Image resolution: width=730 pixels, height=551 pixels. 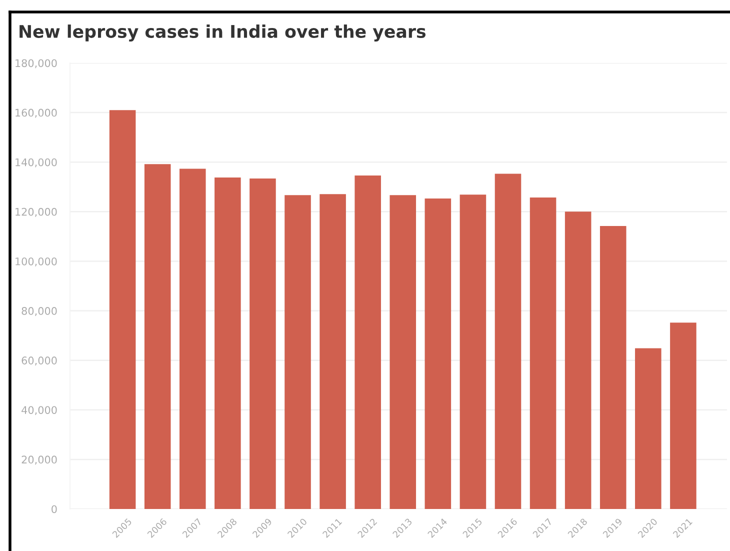 I want to click on y-tick-label: 100,000, so click(x=36, y=261).